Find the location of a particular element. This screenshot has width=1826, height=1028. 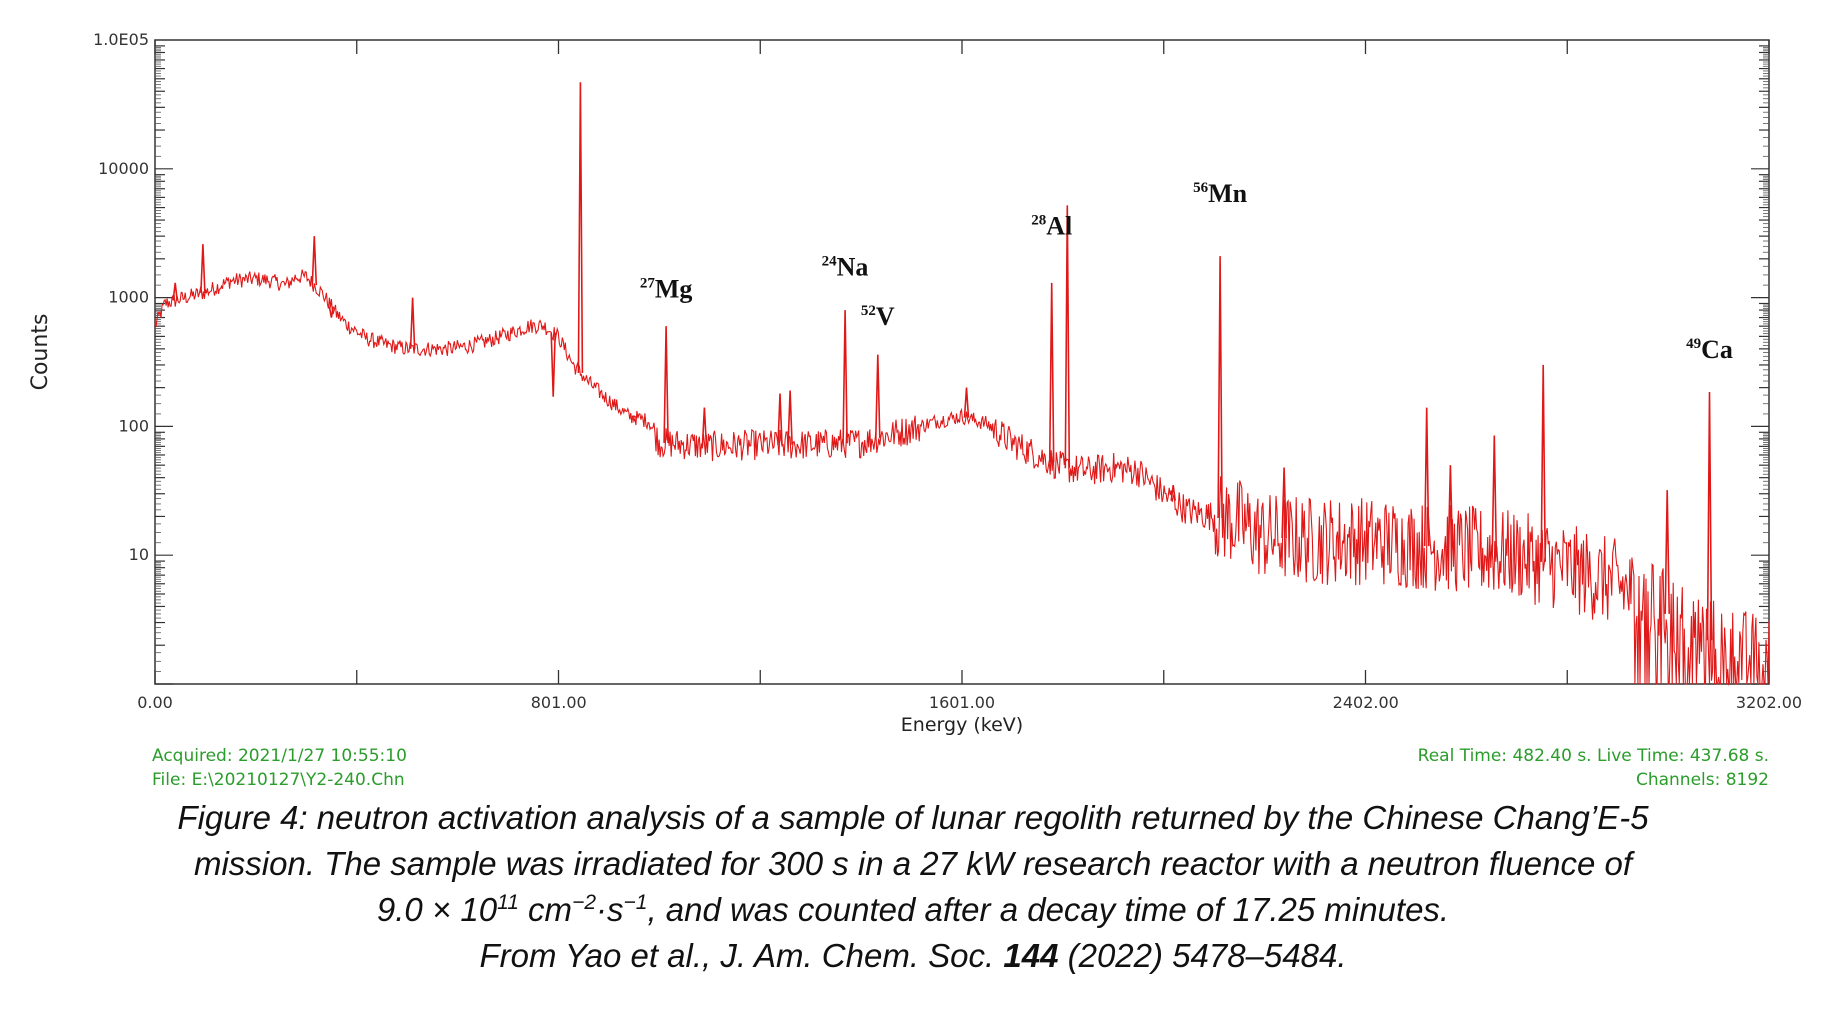

peak-annotations: 27Mg 24Na 52V 28Al 56Mn 49Ca is located at coordinates (1186, 271).